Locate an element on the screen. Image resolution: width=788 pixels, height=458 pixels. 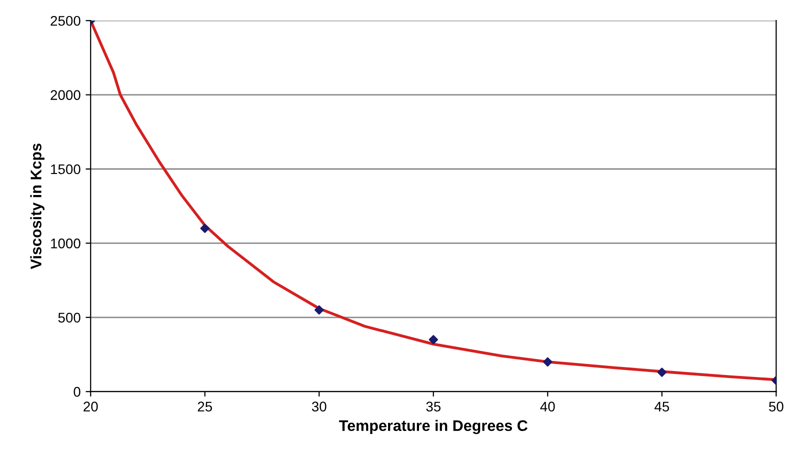
y-tick-label: 2000 is located at coordinates (65, 95).